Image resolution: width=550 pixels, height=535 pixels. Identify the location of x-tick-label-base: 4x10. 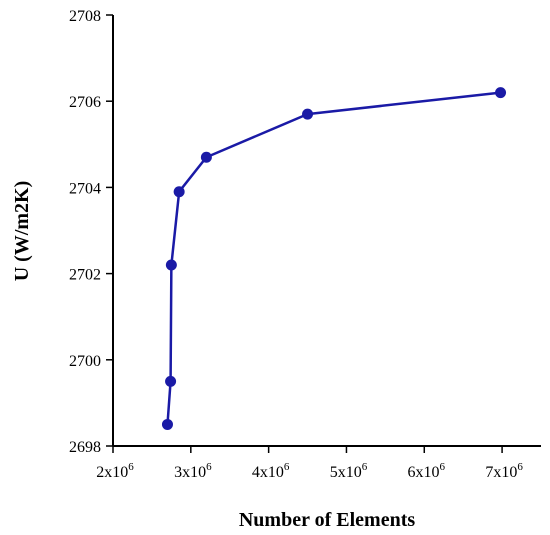
(268, 472).